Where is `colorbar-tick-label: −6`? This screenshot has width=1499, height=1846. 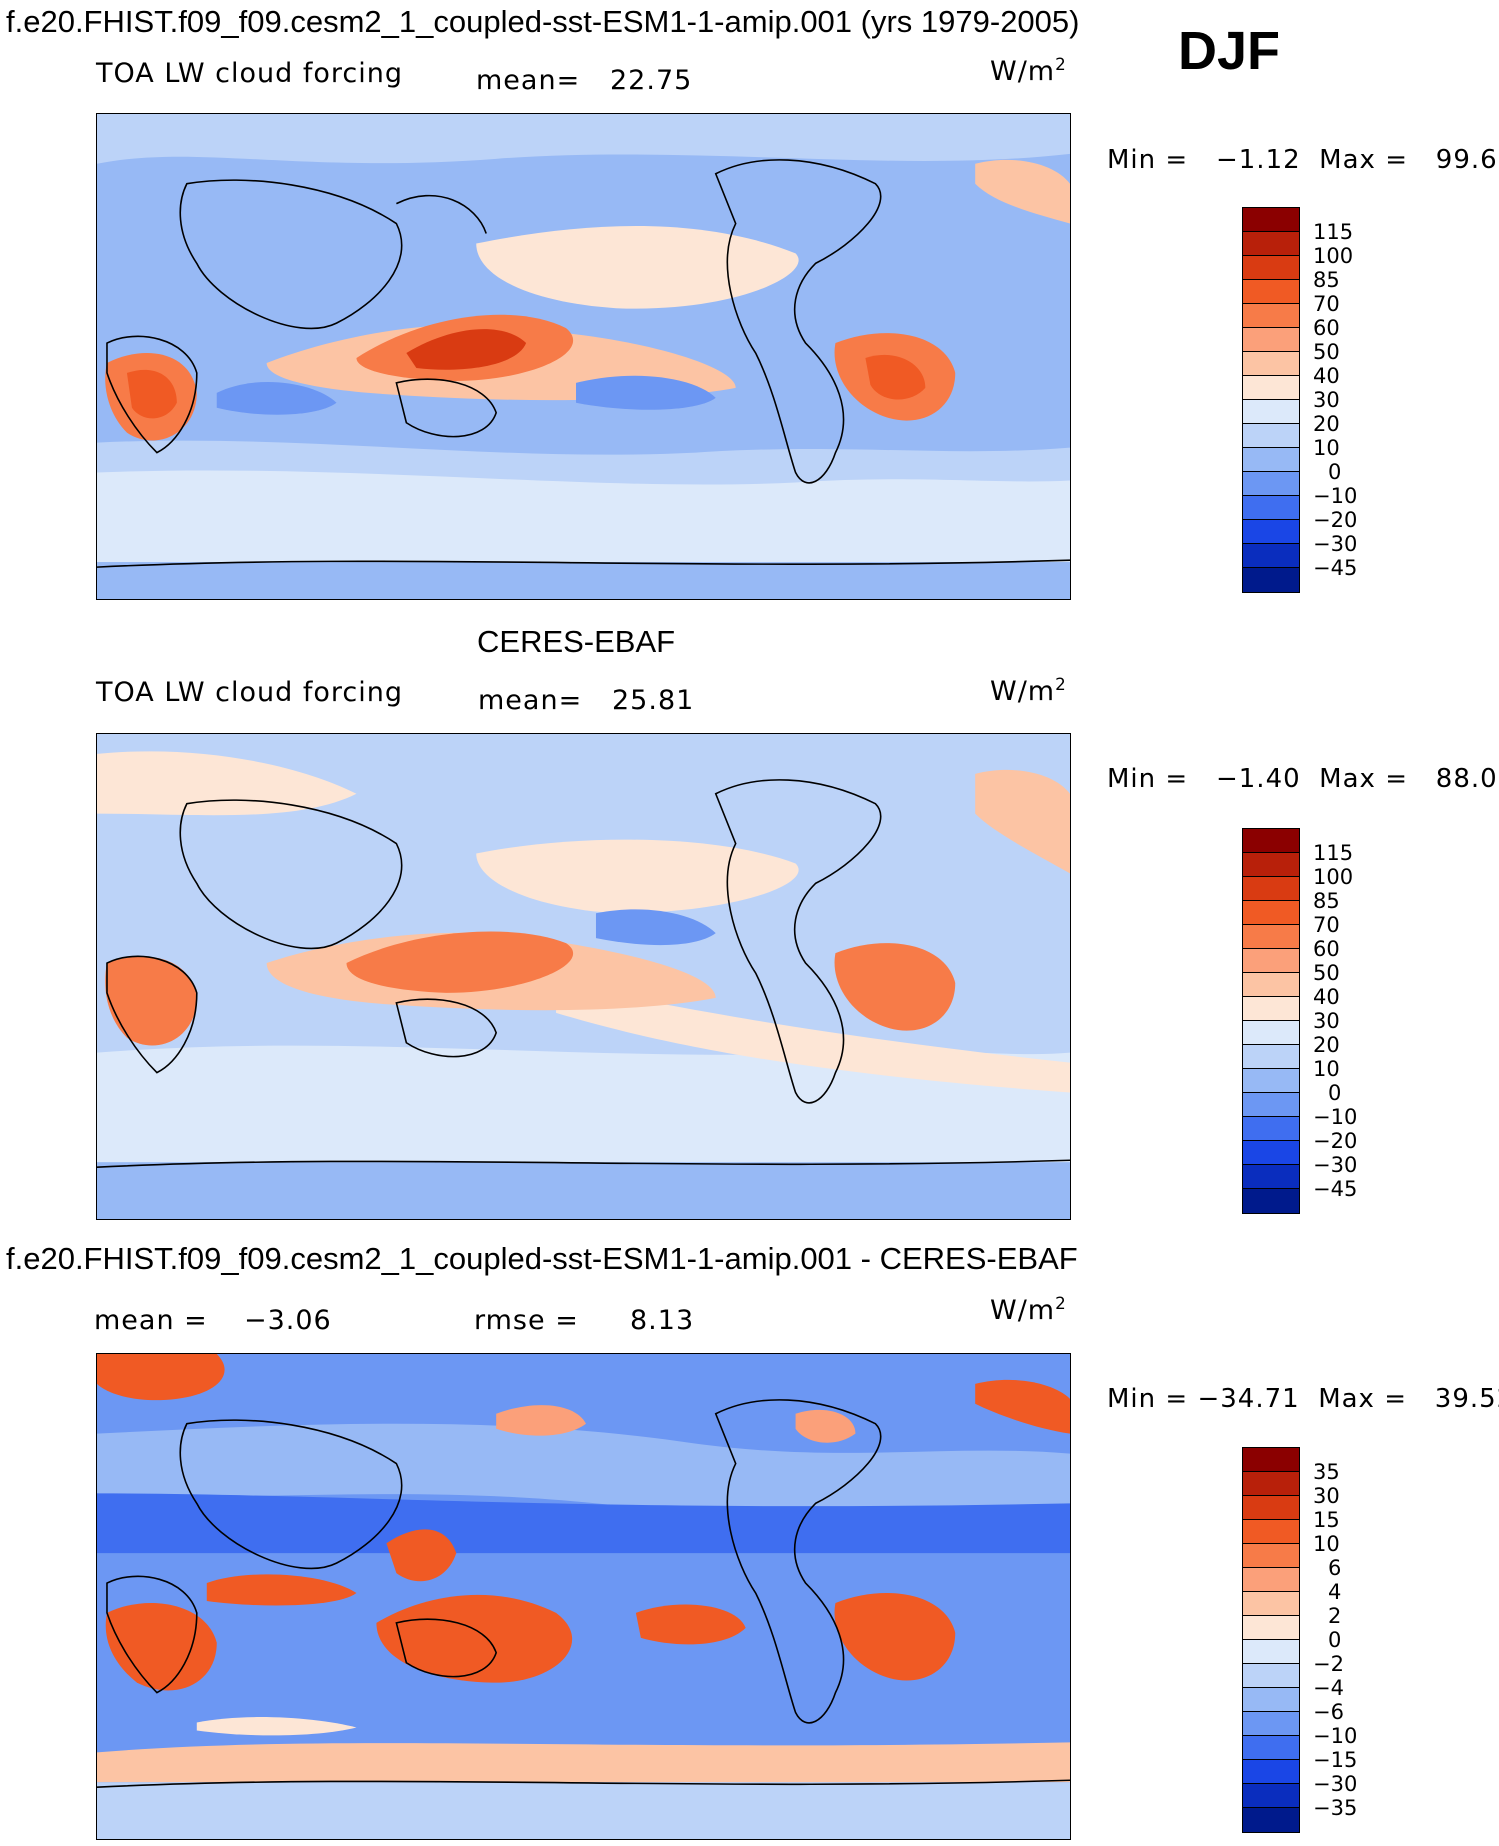
colorbar-tick-label: −6 is located at coordinates (1328, 1712).